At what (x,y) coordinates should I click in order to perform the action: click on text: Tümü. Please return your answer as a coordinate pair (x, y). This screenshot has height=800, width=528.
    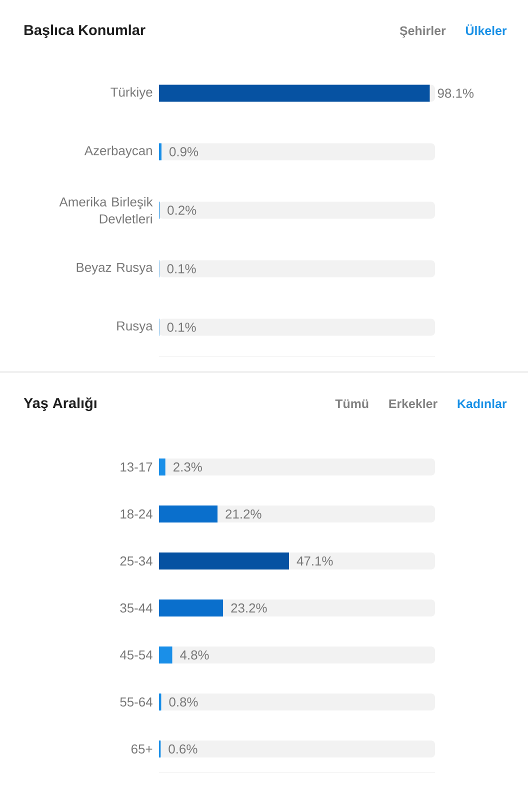
    Looking at the image, I should click on (351, 403).